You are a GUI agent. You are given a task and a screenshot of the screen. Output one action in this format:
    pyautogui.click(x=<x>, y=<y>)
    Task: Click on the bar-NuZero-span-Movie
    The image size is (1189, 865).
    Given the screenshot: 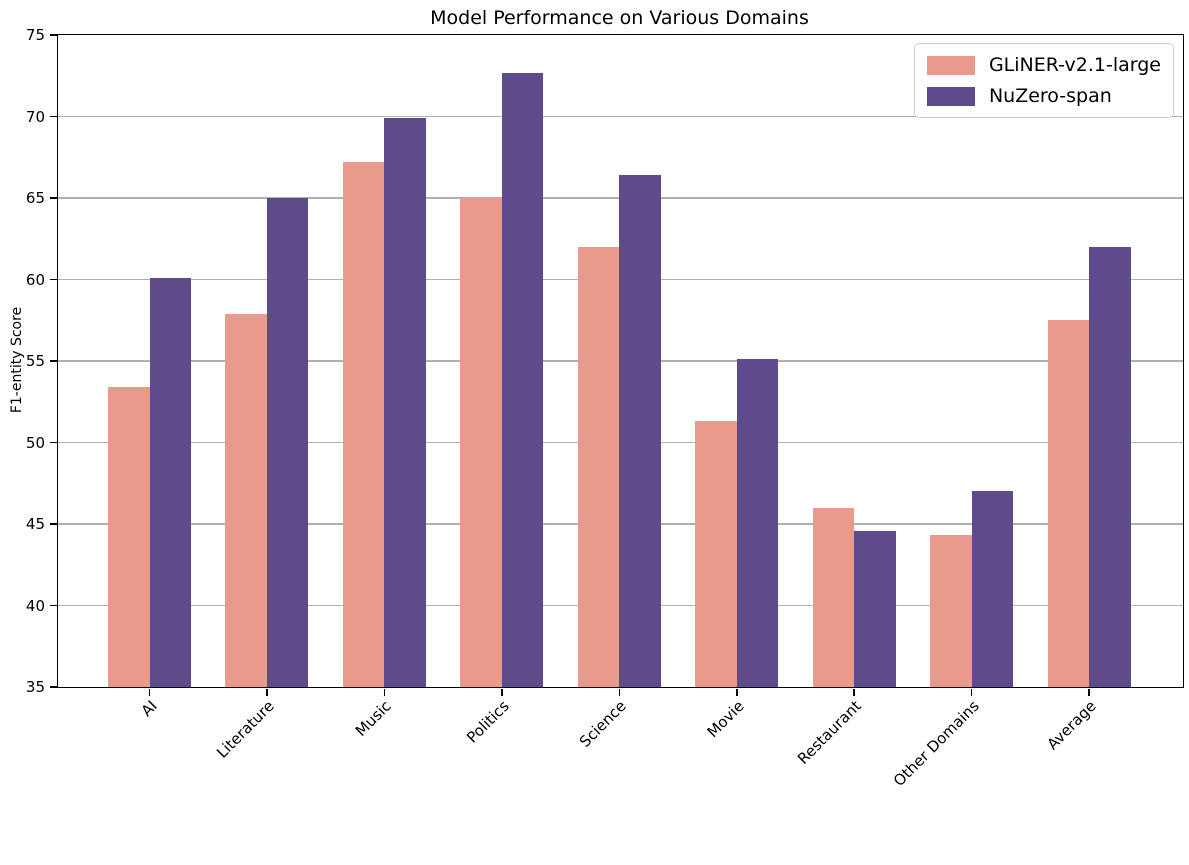 What is the action you would take?
    pyautogui.click(x=757, y=523)
    